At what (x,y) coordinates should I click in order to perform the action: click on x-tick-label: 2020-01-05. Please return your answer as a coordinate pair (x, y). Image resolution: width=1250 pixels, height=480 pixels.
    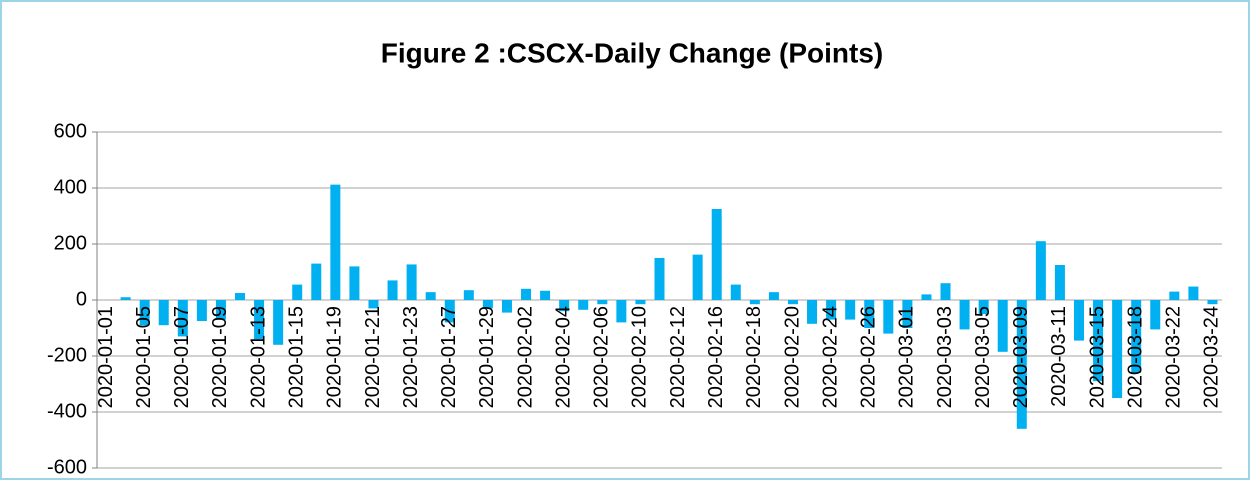
    Looking at the image, I should click on (144, 357).